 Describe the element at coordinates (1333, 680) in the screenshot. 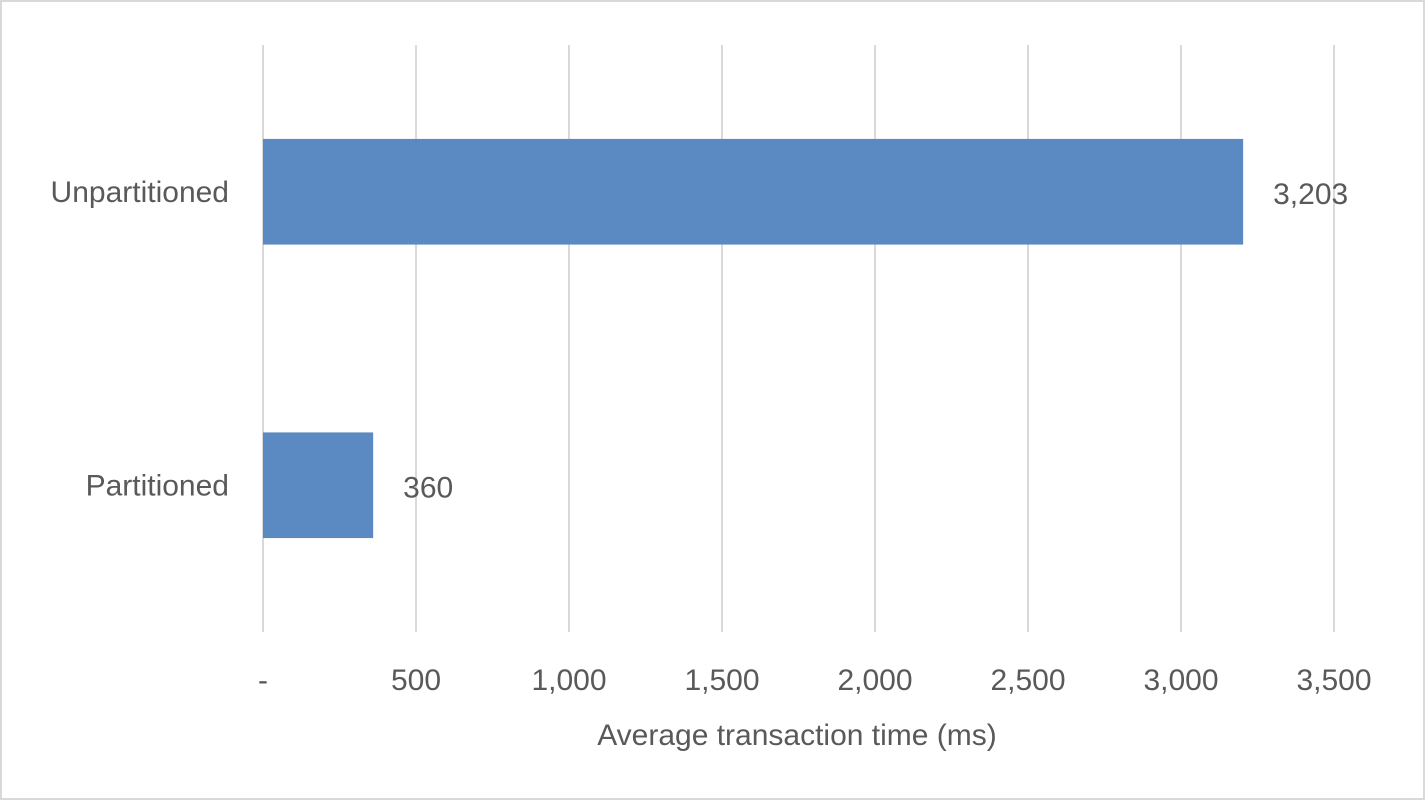

I see `x-tick-label: 3,500` at that location.